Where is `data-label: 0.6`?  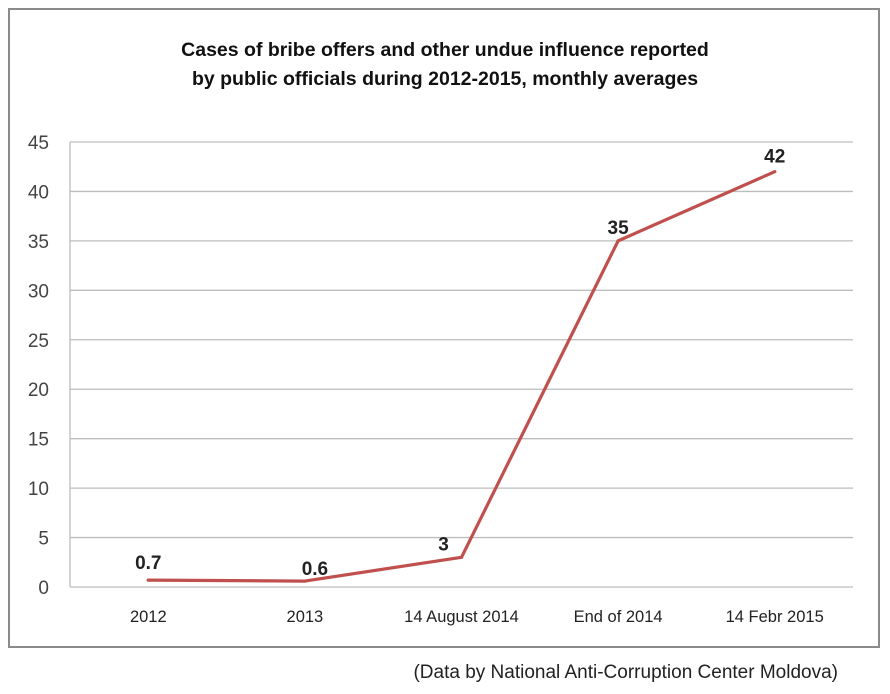
data-label: 0.6 is located at coordinates (315, 569).